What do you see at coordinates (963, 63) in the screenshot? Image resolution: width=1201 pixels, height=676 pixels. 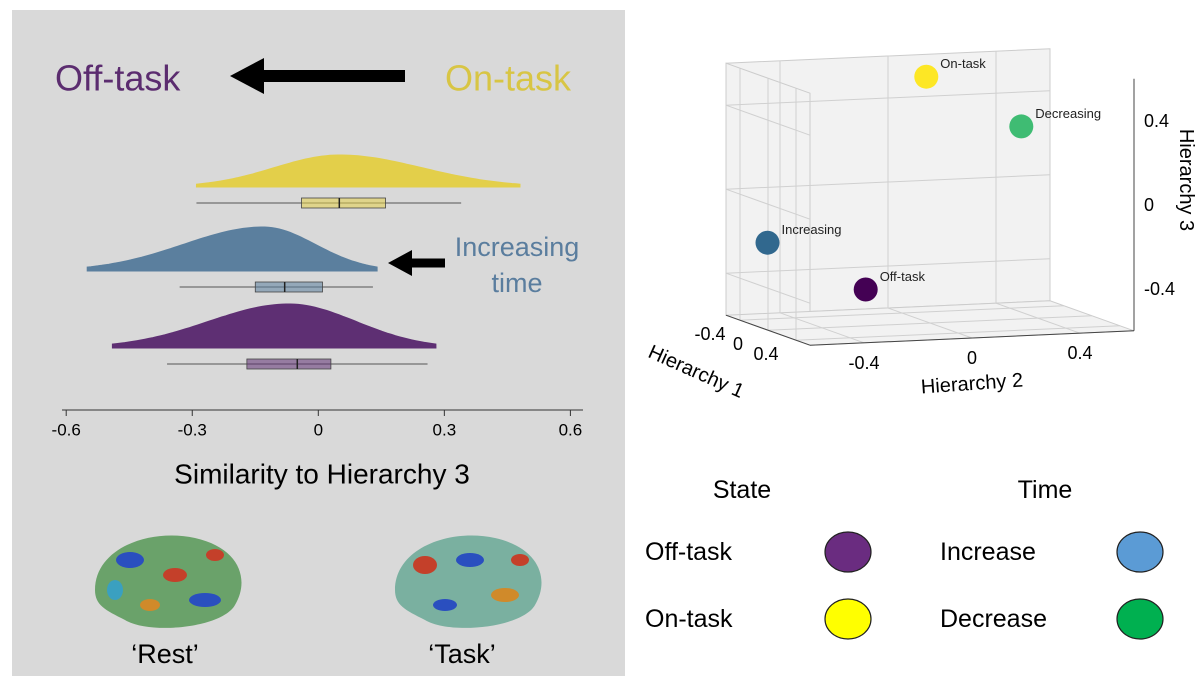 I see `point-label: On-task` at bounding box center [963, 63].